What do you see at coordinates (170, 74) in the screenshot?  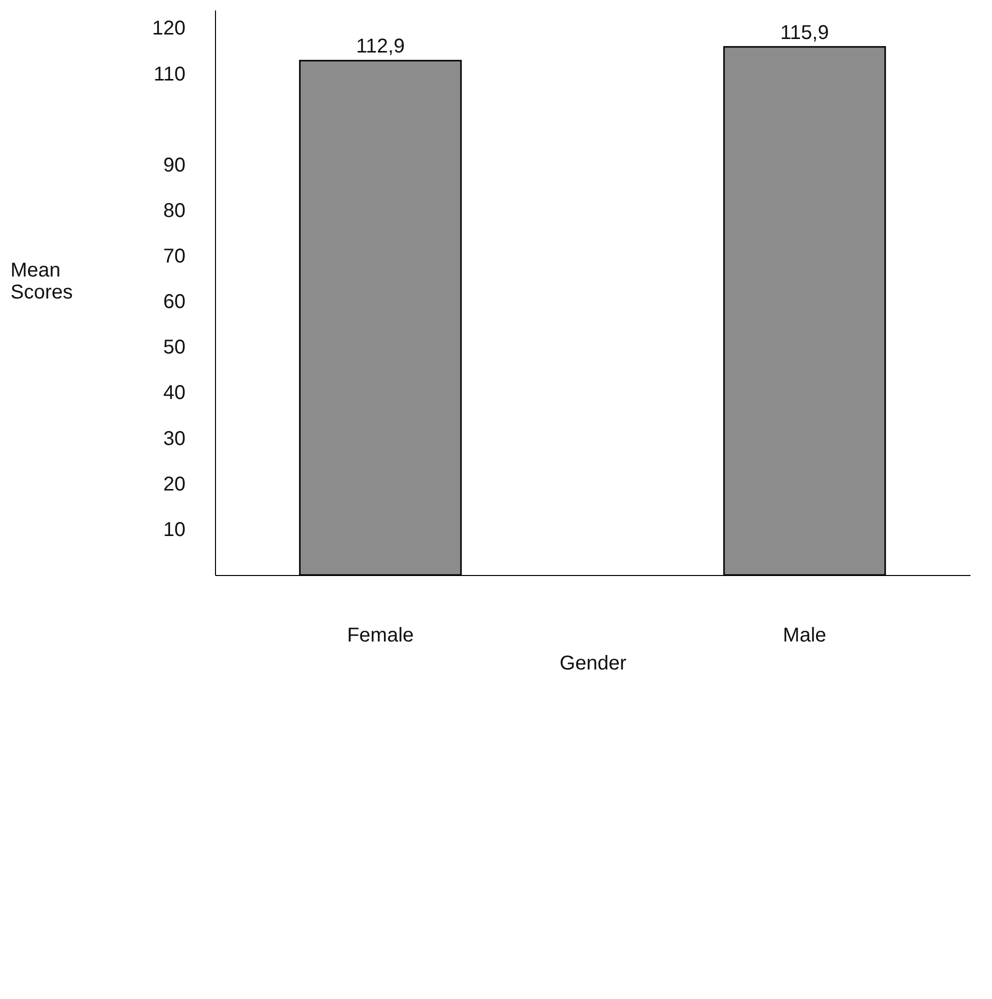 I see `y-tick-label: 110` at bounding box center [170, 74].